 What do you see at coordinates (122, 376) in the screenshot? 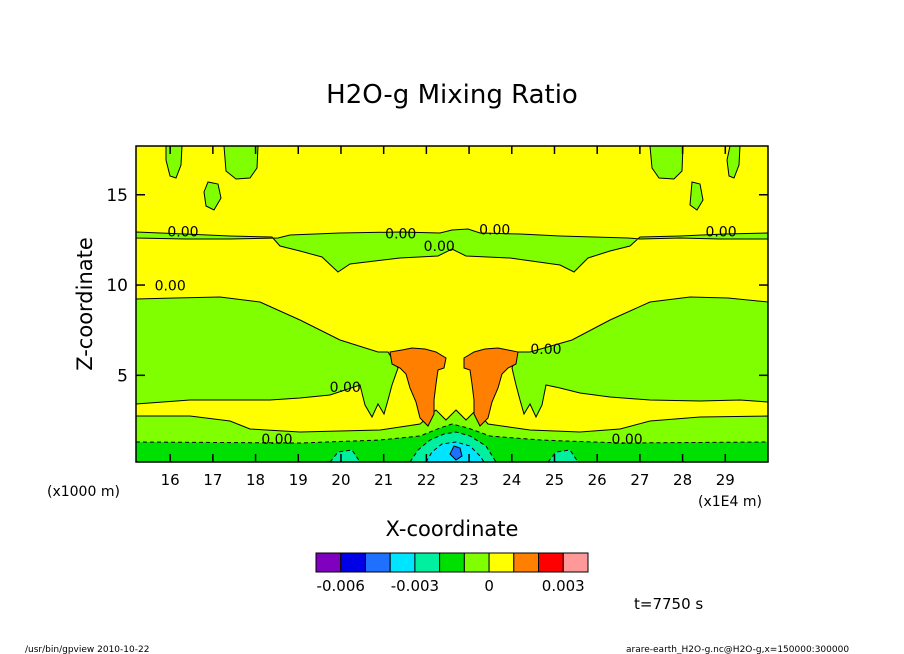
I see `y-tick-label: 5` at bounding box center [122, 376].